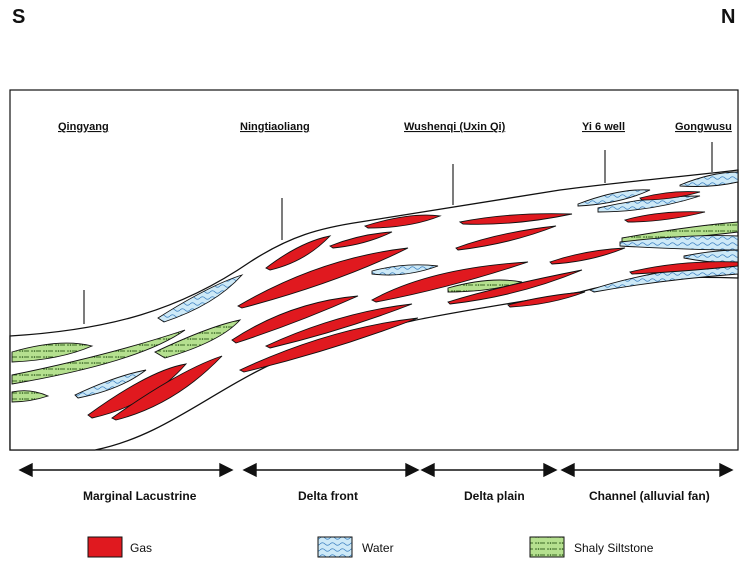  What do you see at coordinates (378, 548) in the screenshot?
I see `legend-label-water: Water` at bounding box center [378, 548].